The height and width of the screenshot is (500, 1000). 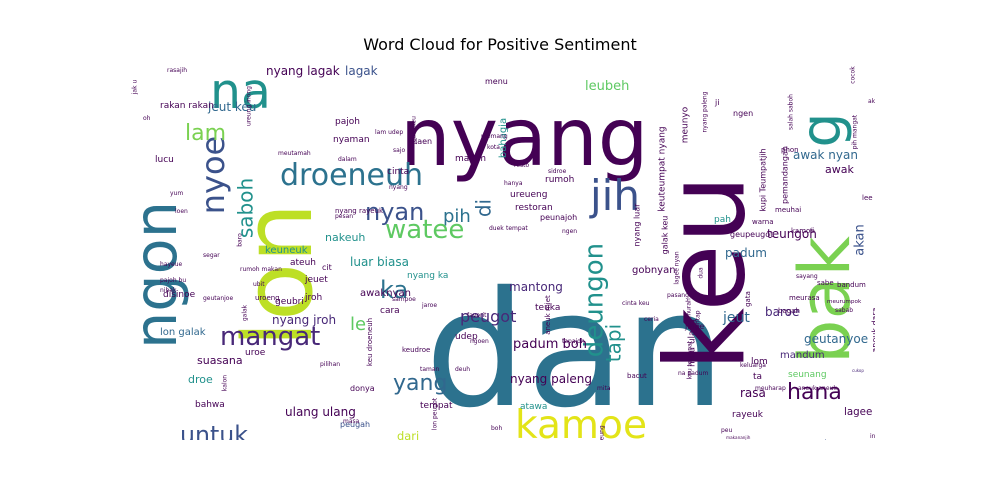 What do you see at coordinates (176, 193) in the screenshot?
I see `cloud-word: yum` at bounding box center [176, 193].